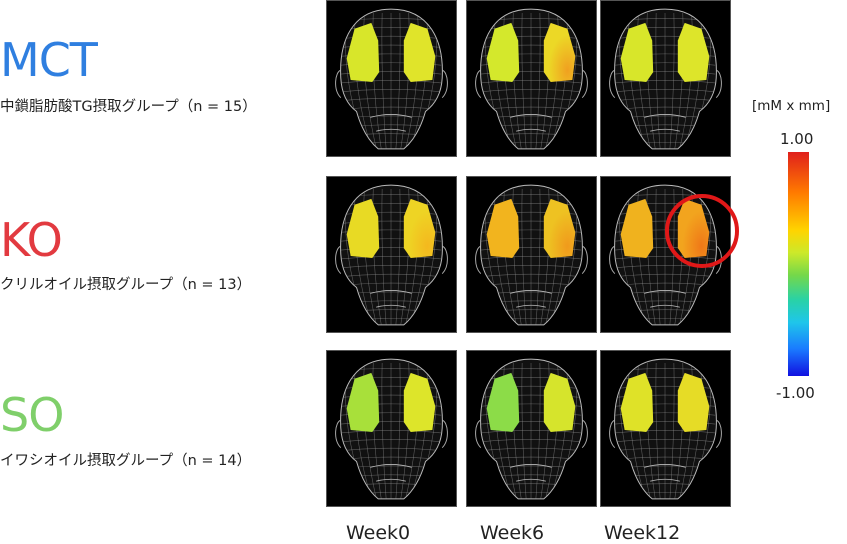  I want to click on group-desc-so: イワシオイル摂取グループ（n = 14）, so click(126, 461).